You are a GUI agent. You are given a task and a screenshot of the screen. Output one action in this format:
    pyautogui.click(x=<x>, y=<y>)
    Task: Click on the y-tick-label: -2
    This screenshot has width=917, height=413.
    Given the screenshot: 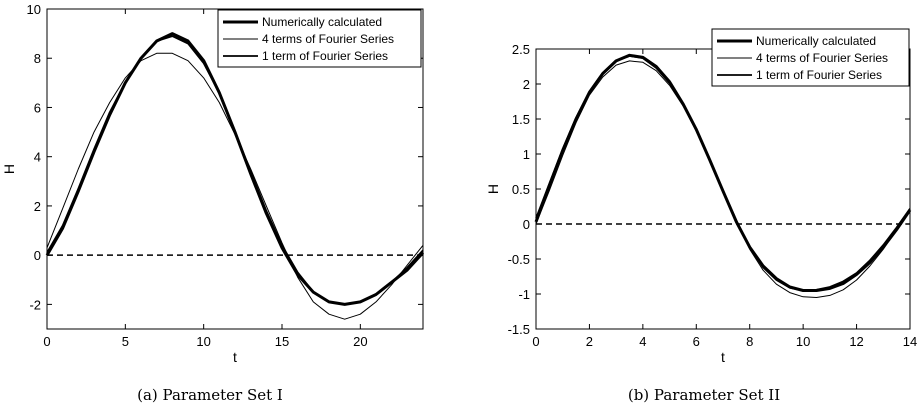 What is the action you would take?
    pyautogui.click(x=35, y=304)
    